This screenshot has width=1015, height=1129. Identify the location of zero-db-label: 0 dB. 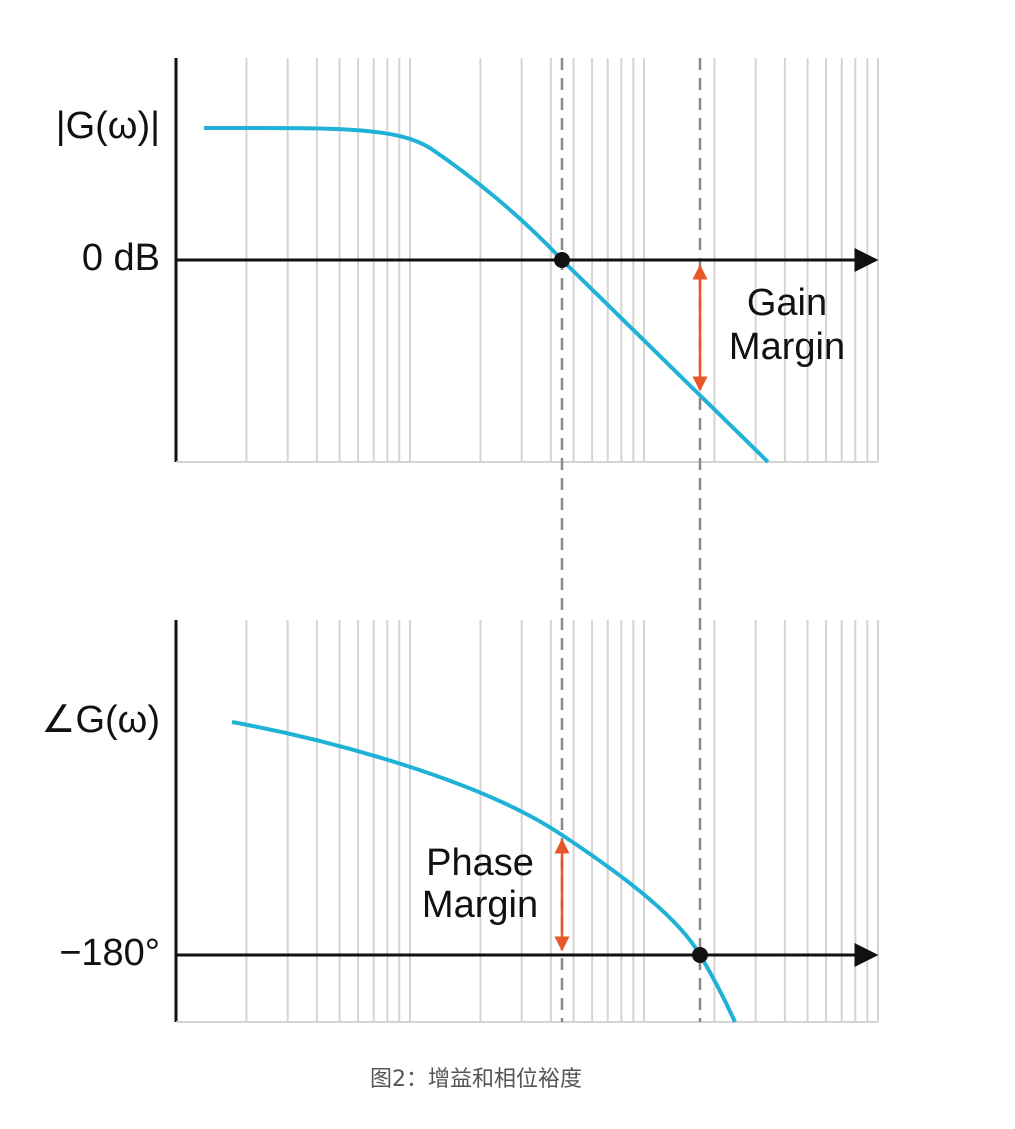
(121, 258).